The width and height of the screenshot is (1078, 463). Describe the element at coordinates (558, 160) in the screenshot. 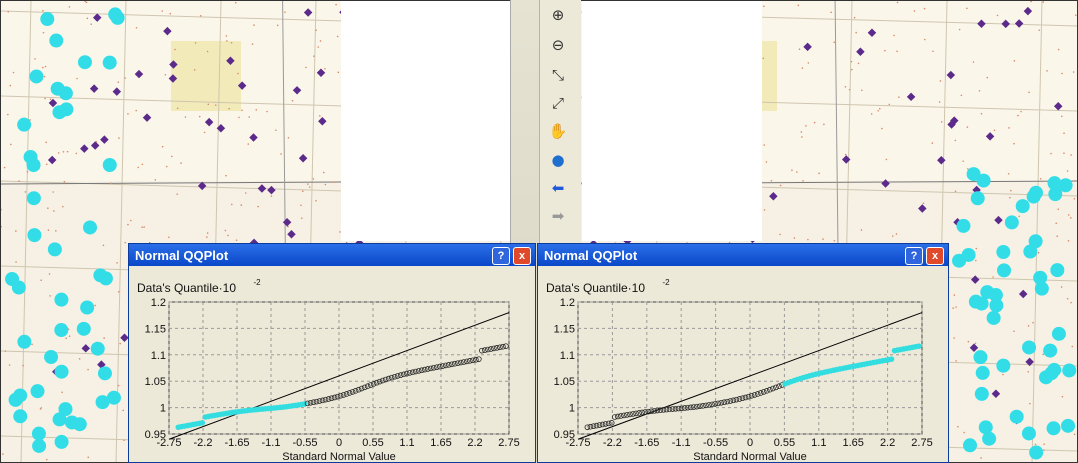

I see `full-extent-globe-icon: ●` at that location.